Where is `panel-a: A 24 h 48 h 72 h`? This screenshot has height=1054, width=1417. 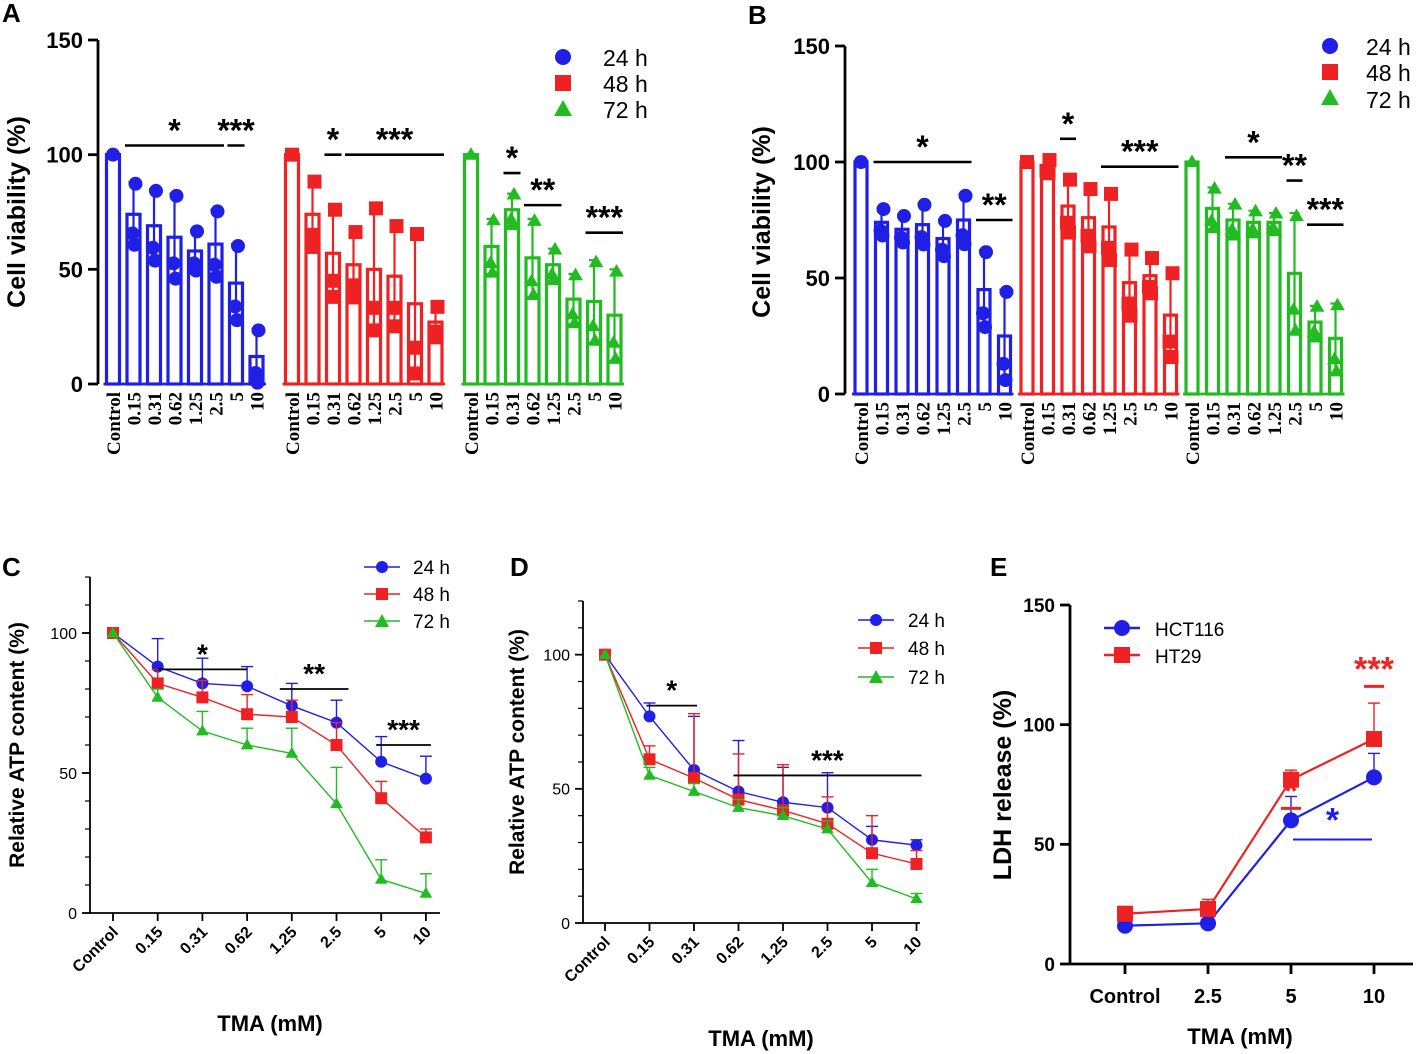
panel-a: A 24 h 48 h 72 h is located at coordinates (325, 61).